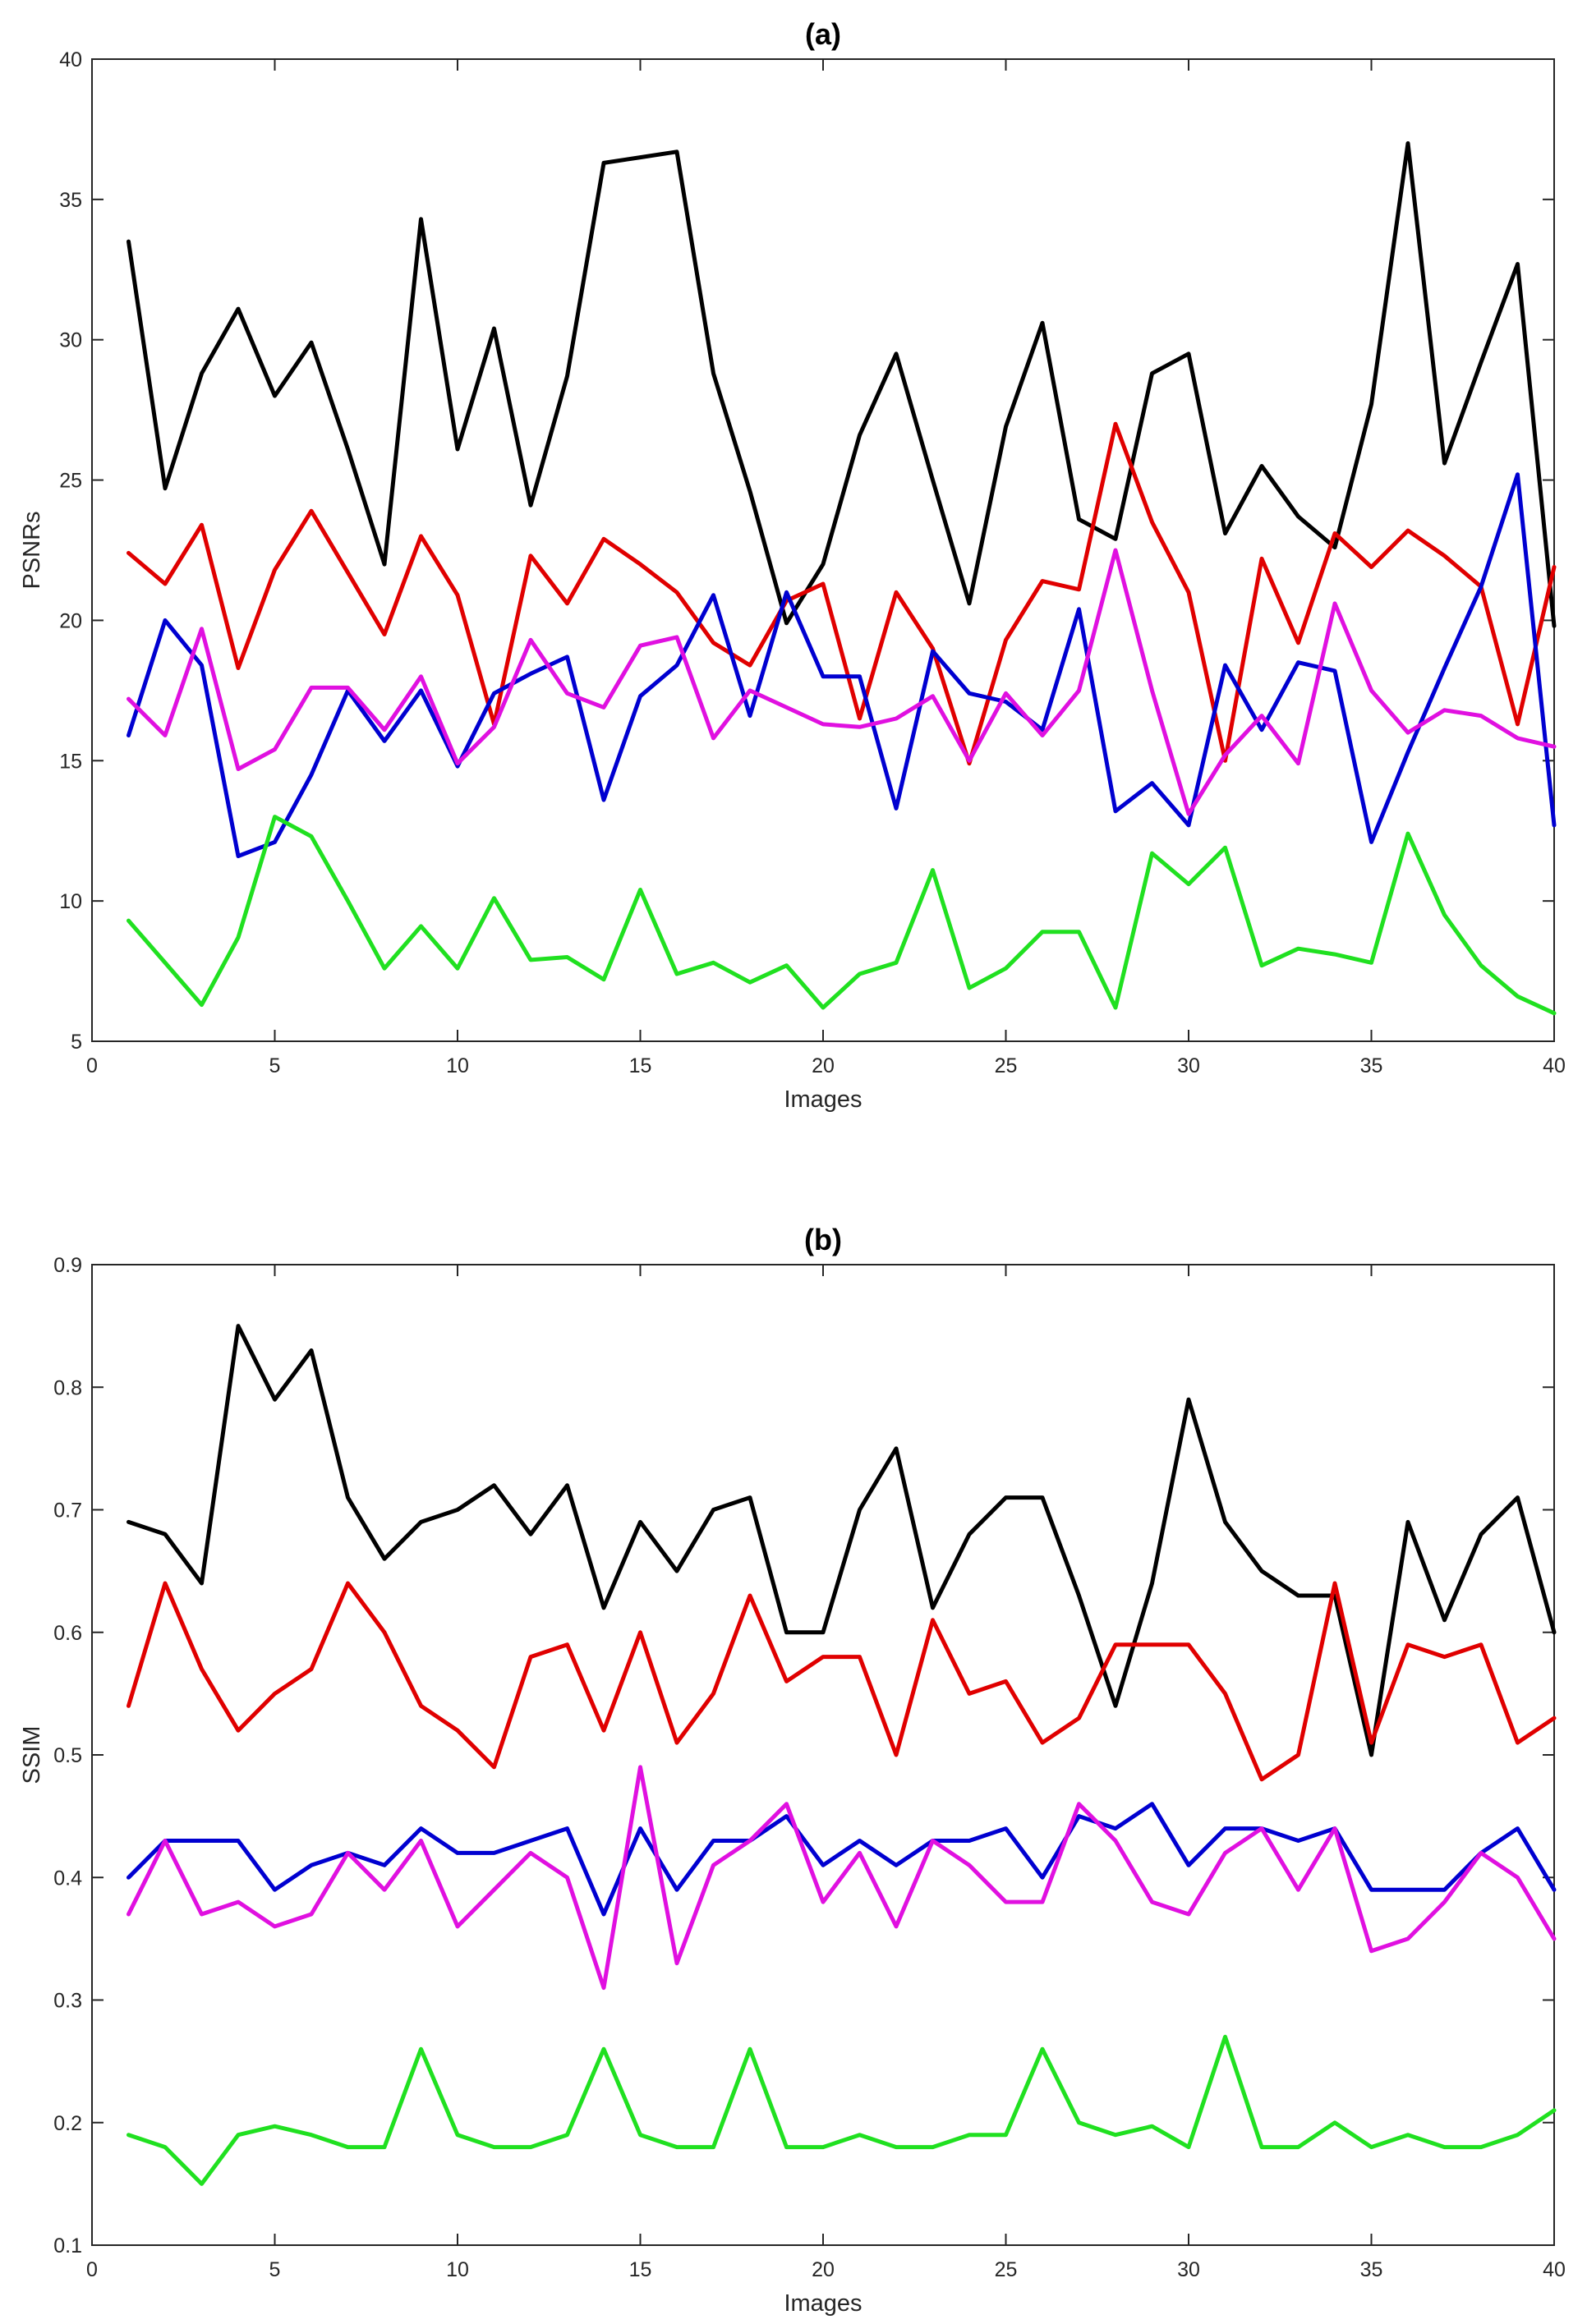 Image resolution: width=1587 pixels, height=2324 pixels. What do you see at coordinates (67, 1511) in the screenshot?
I see `y-tick-label: 0.7` at bounding box center [67, 1511].